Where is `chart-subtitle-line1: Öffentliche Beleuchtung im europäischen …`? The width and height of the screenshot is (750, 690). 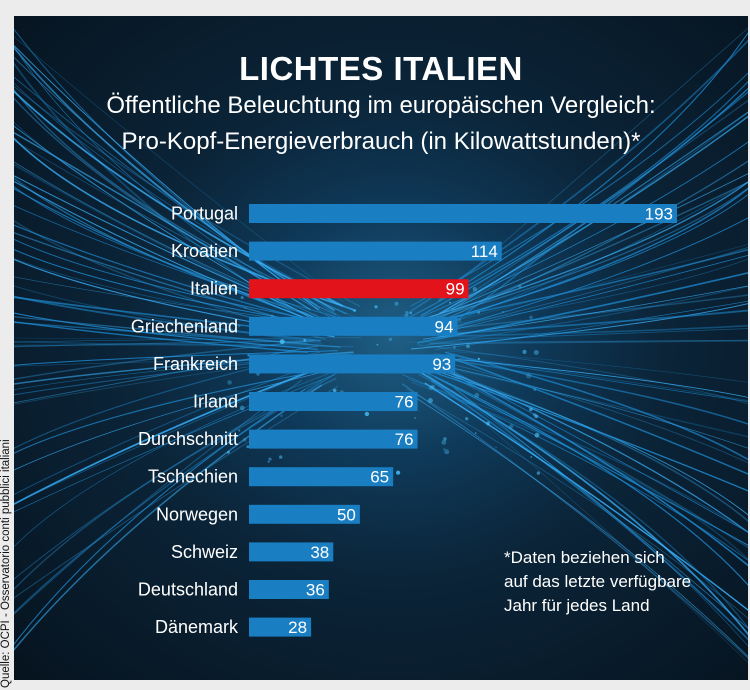 chart-subtitle-line1: Öffentliche Beleuchtung im europäischen … is located at coordinates (381, 105).